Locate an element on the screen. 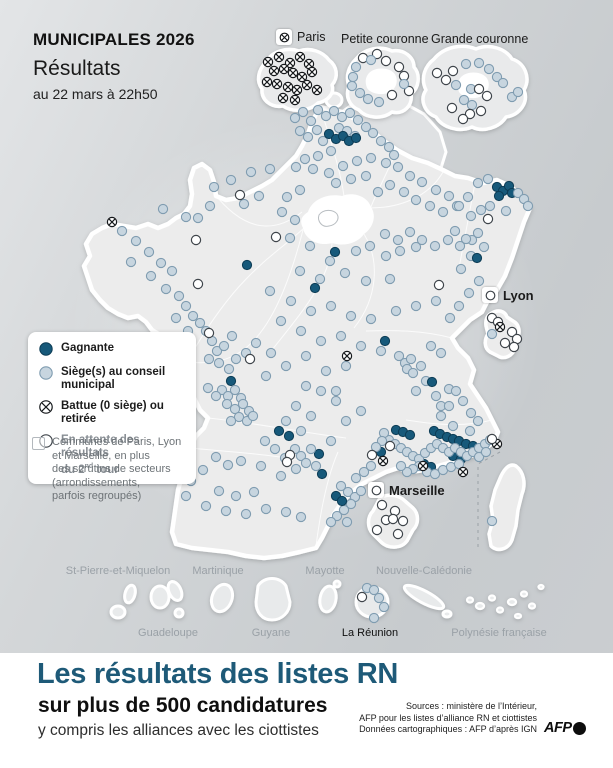 Image resolution: width=613 pixels, height=768 pixels. legend-item-battue: Battue (0 siège) ou retirée is located at coordinates (112, 412).